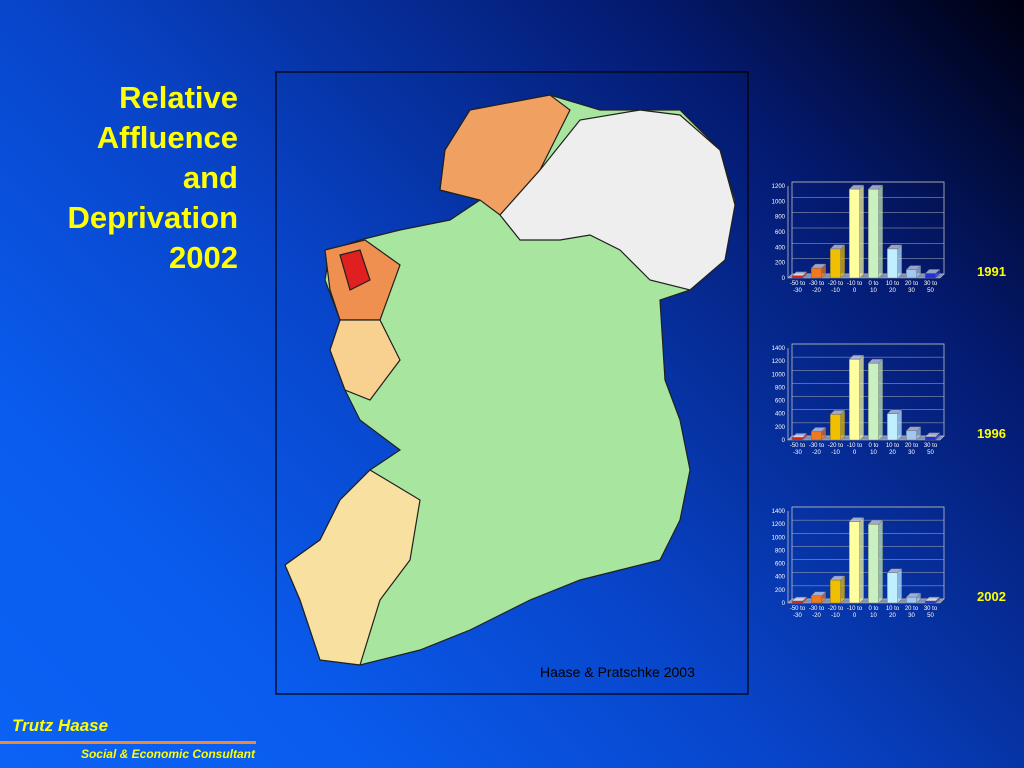  What do you see at coordinates (779, 349) in the screenshot?
I see `y-tick-label: 1400` at bounding box center [779, 349].